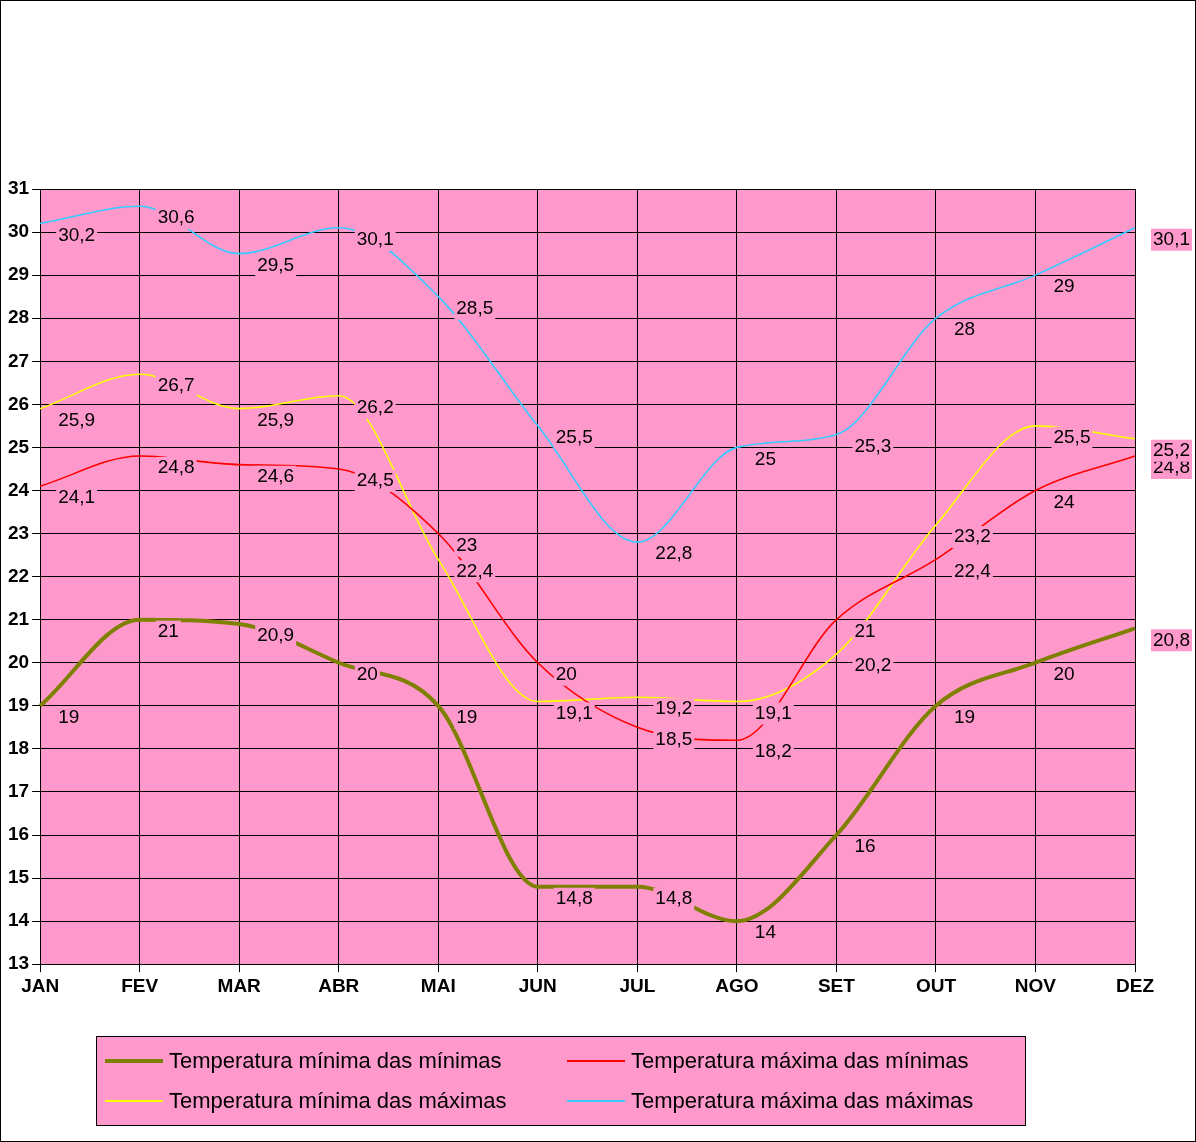 Image resolution: width=1196 pixels, height=1142 pixels. What do you see at coordinates (18, 403) in the screenshot?
I see `y-tick-label: 26` at bounding box center [18, 403].